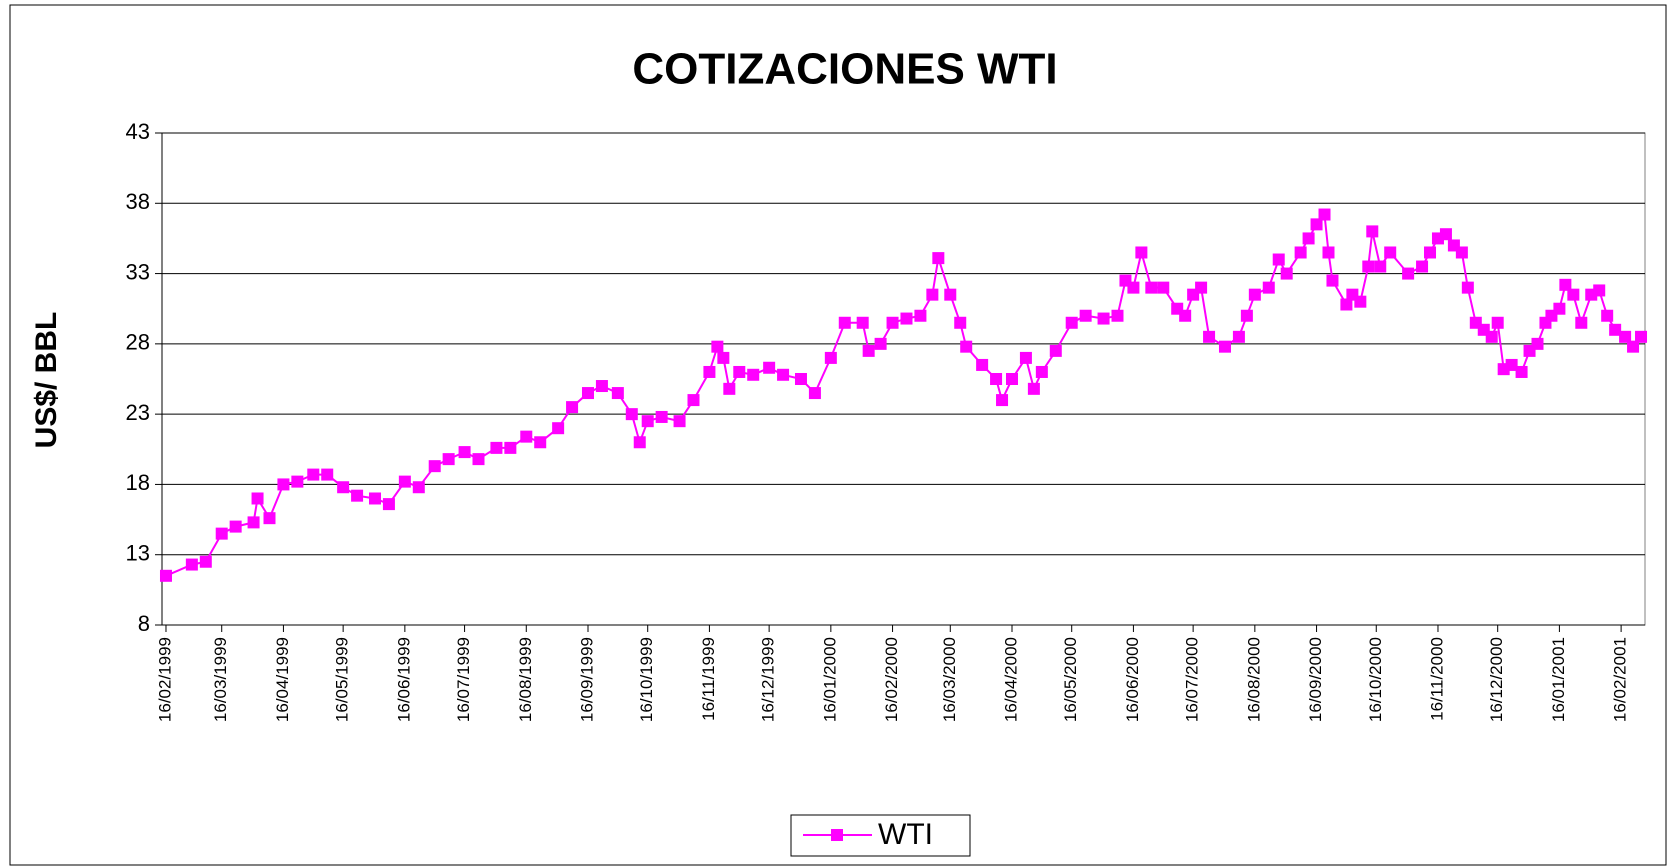  I want to click on x-tick-label: 16/11/2000, so click(1436, 679).